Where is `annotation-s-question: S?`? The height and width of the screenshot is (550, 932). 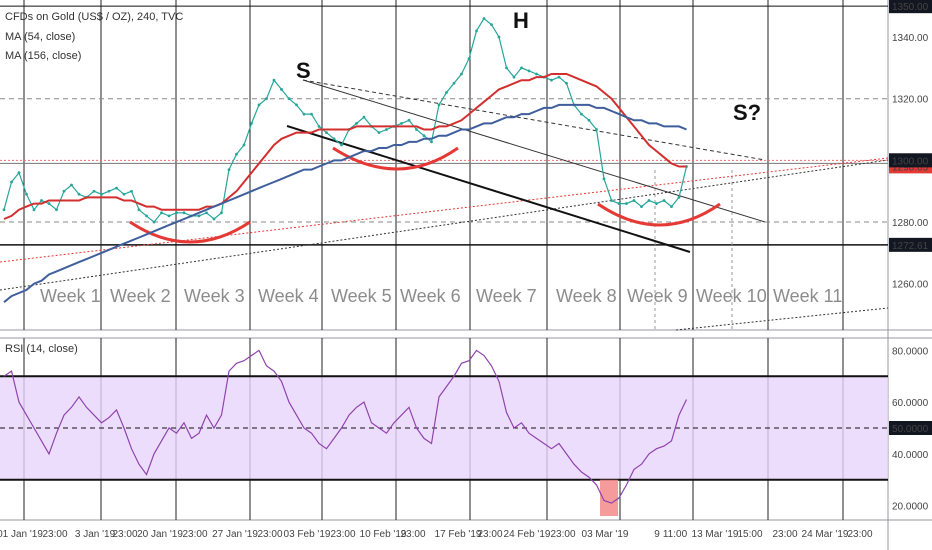
annotation-s-question: S? is located at coordinates (747, 112).